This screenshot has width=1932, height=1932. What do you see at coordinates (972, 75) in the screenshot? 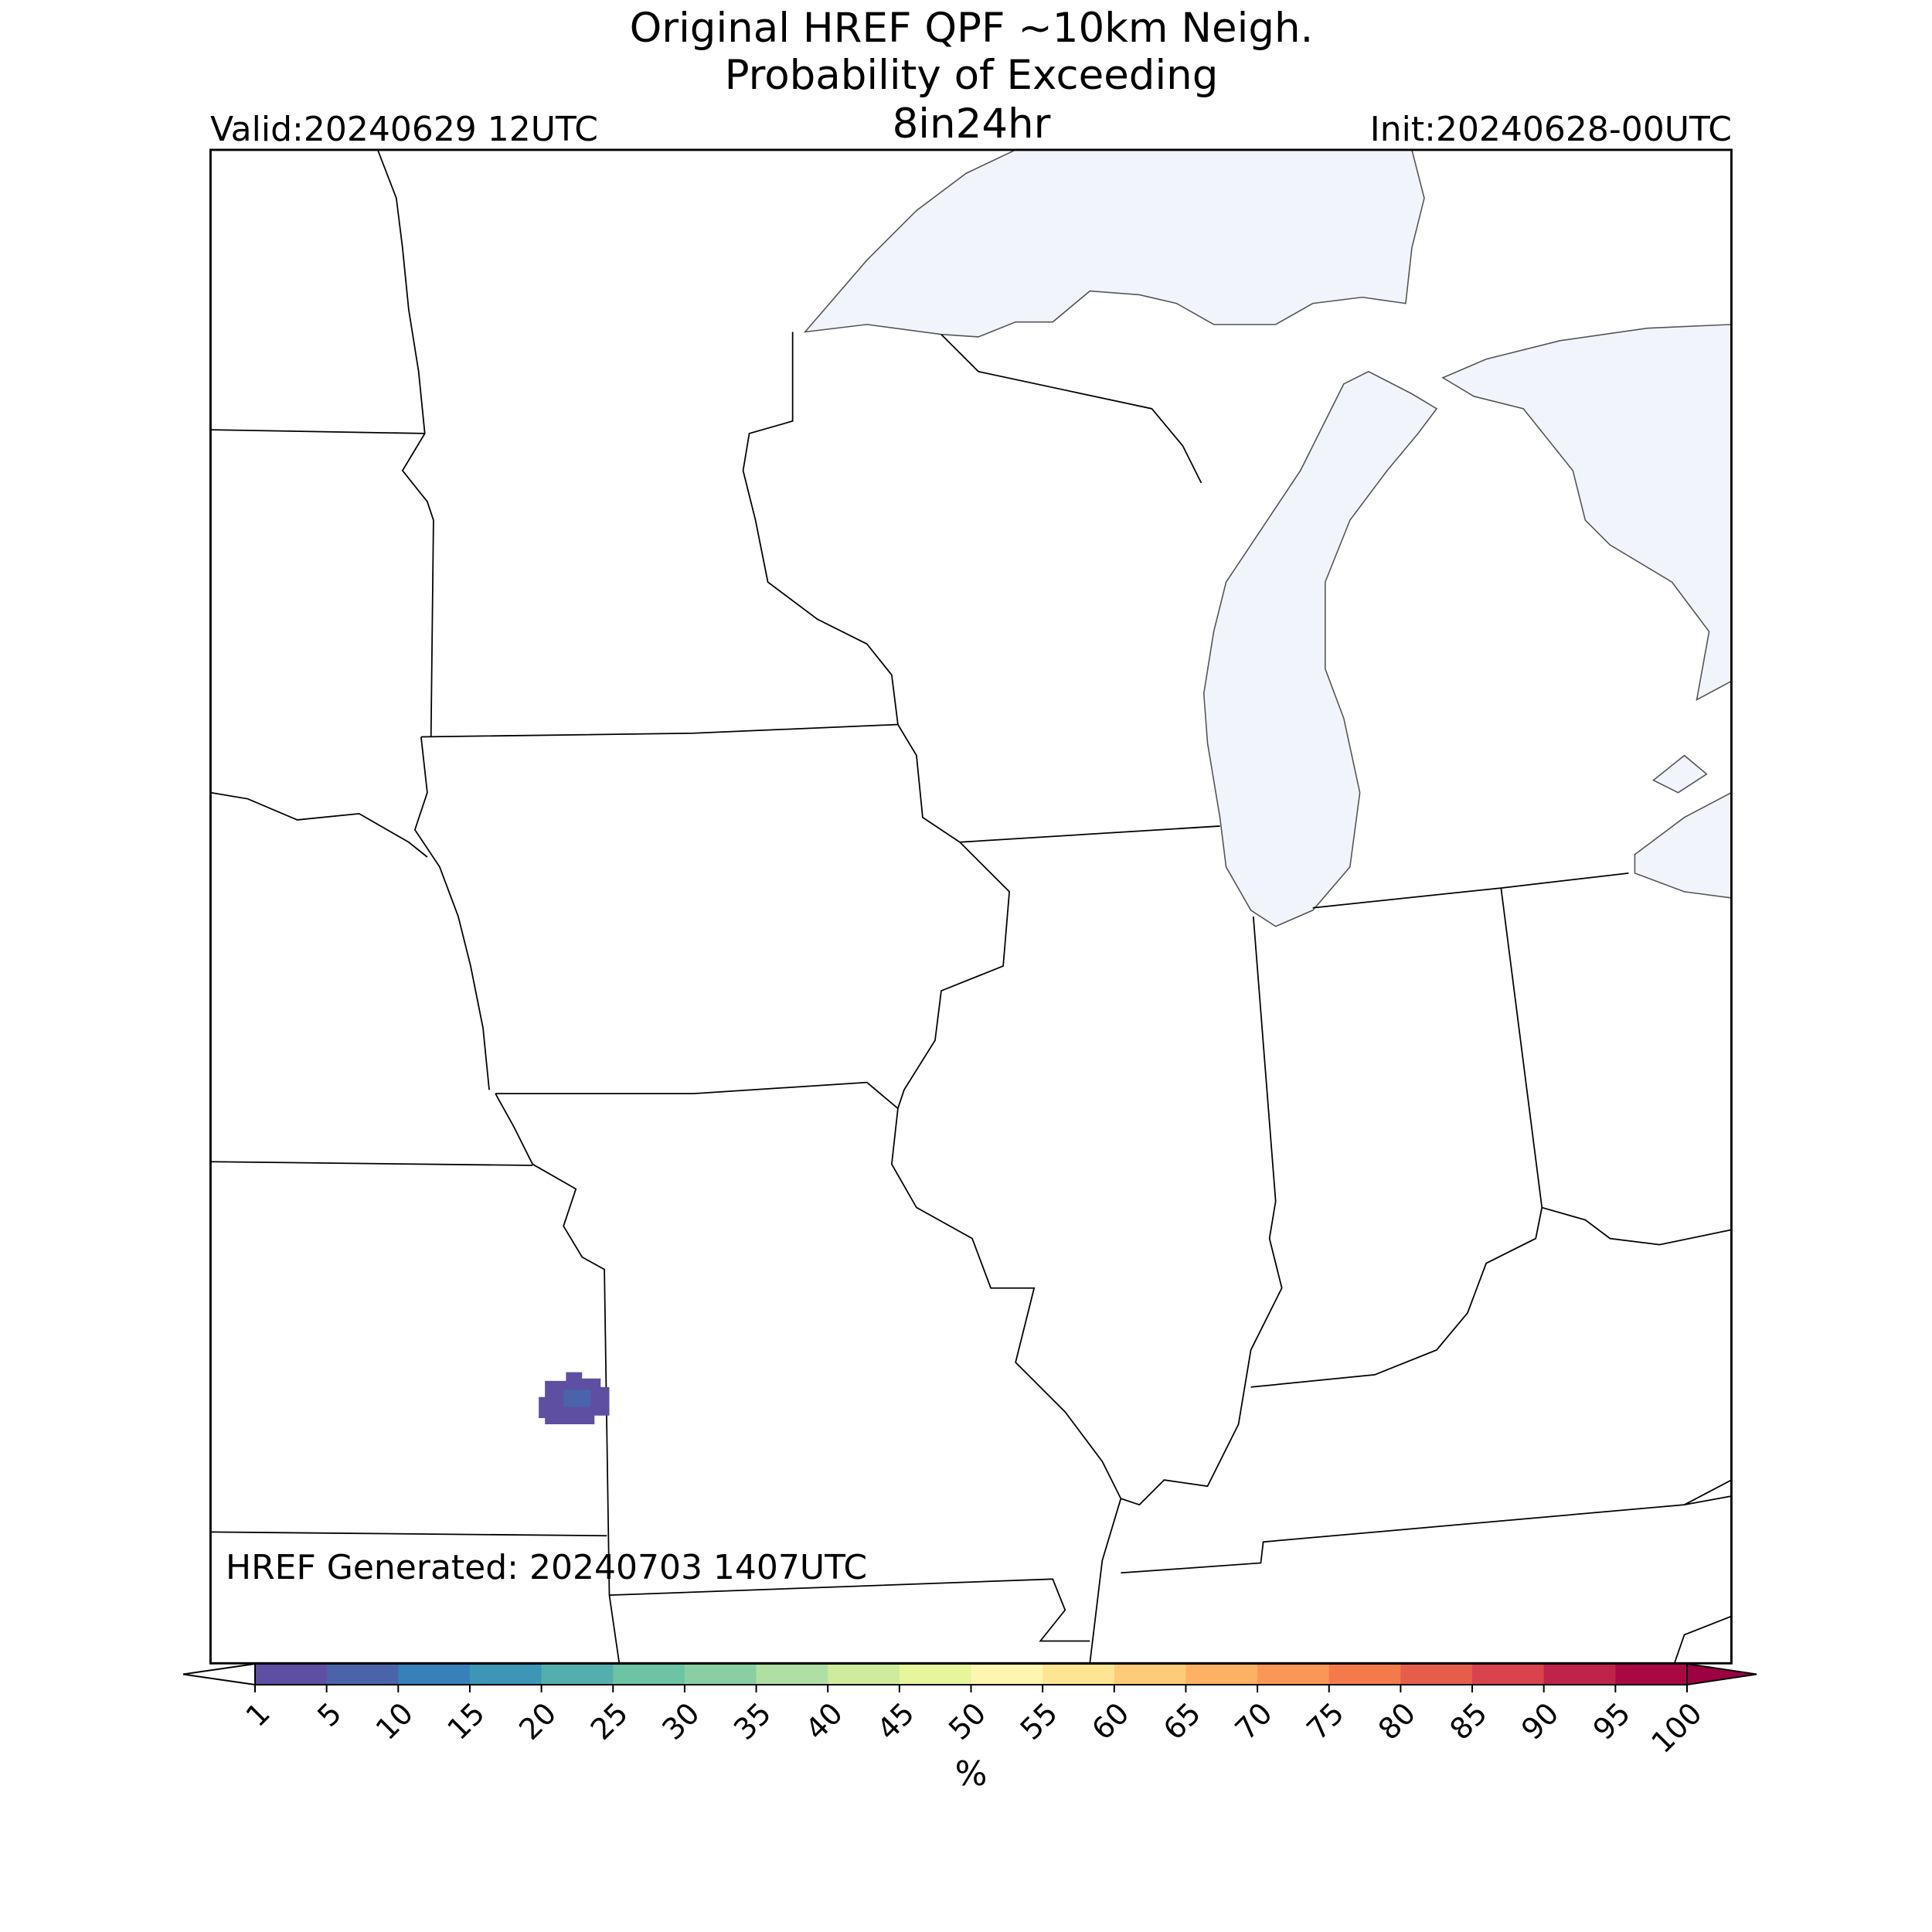
I see `title-line: Probability of Exceeding` at bounding box center [972, 75].